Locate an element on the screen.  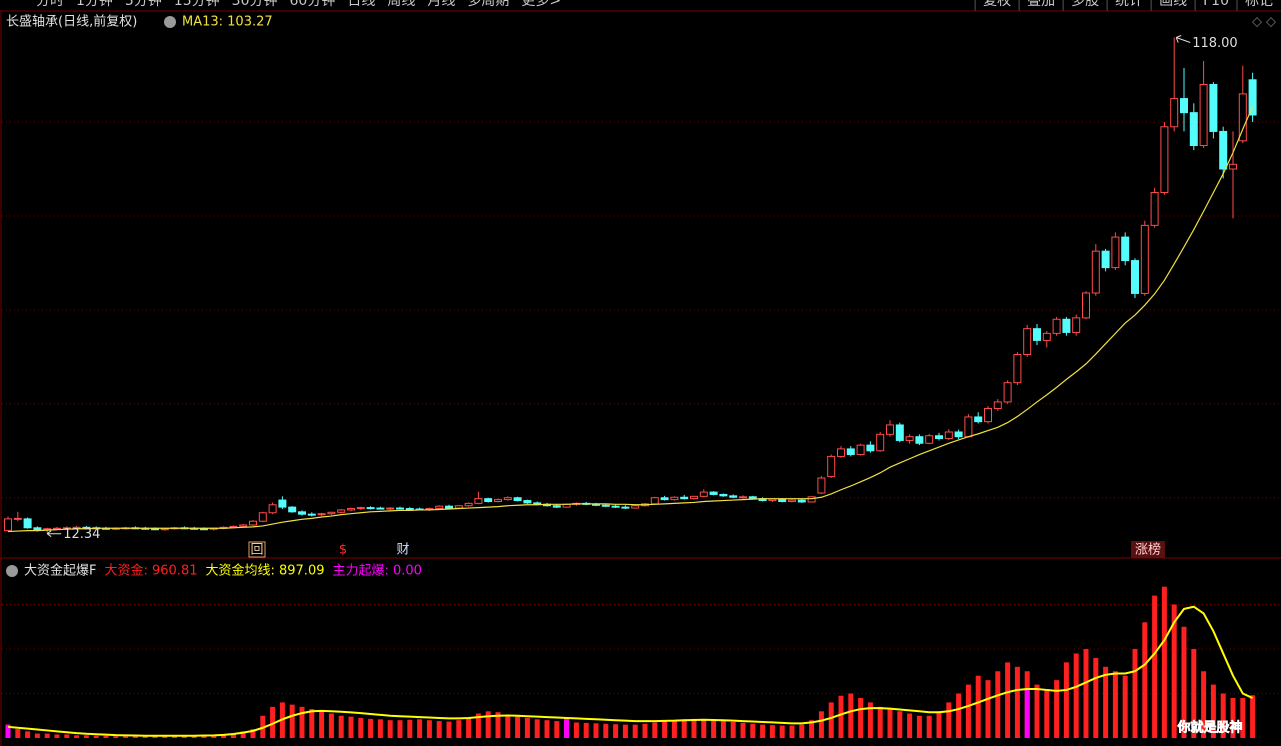
event-marker: 涨榜 is located at coordinates (1148, 550).